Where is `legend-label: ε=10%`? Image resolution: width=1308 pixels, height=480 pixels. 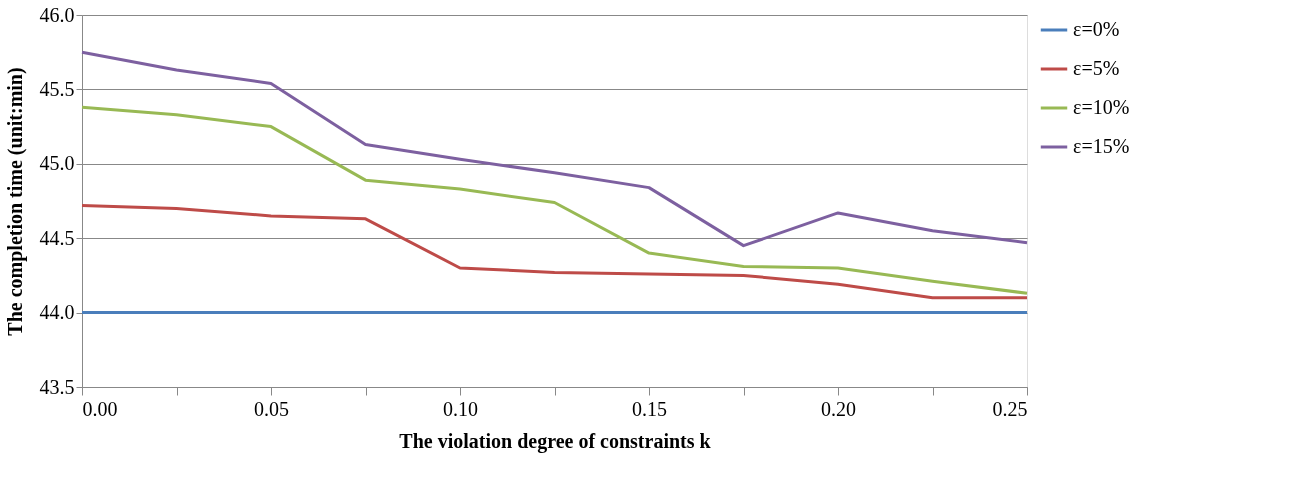
legend-label: ε=10% is located at coordinates (1101, 107).